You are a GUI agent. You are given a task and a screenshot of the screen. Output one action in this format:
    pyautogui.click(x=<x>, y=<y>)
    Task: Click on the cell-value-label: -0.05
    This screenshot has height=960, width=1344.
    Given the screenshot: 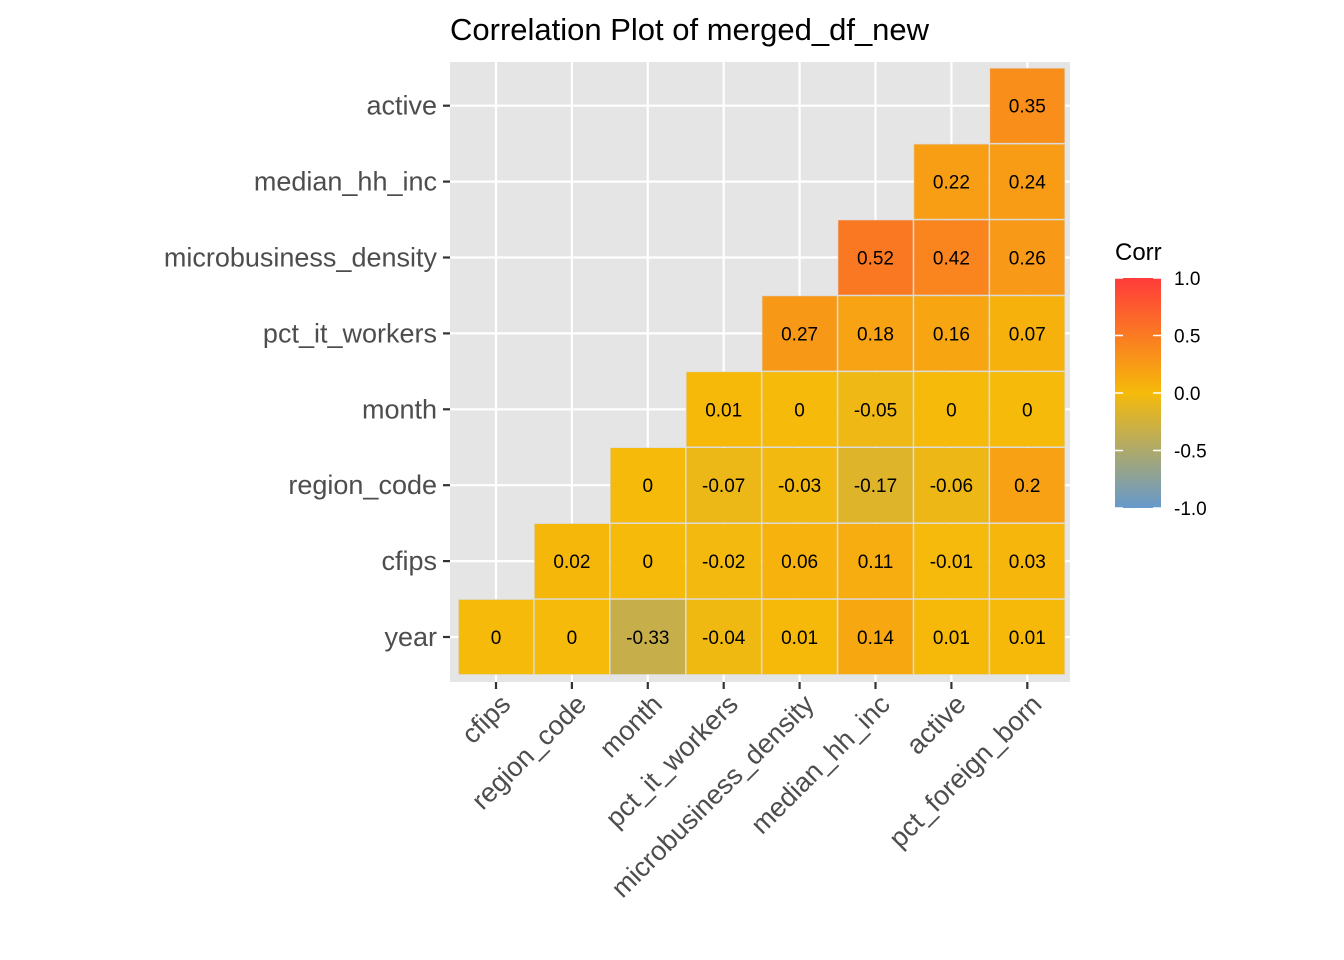 What is the action you would take?
    pyautogui.click(x=875, y=410)
    